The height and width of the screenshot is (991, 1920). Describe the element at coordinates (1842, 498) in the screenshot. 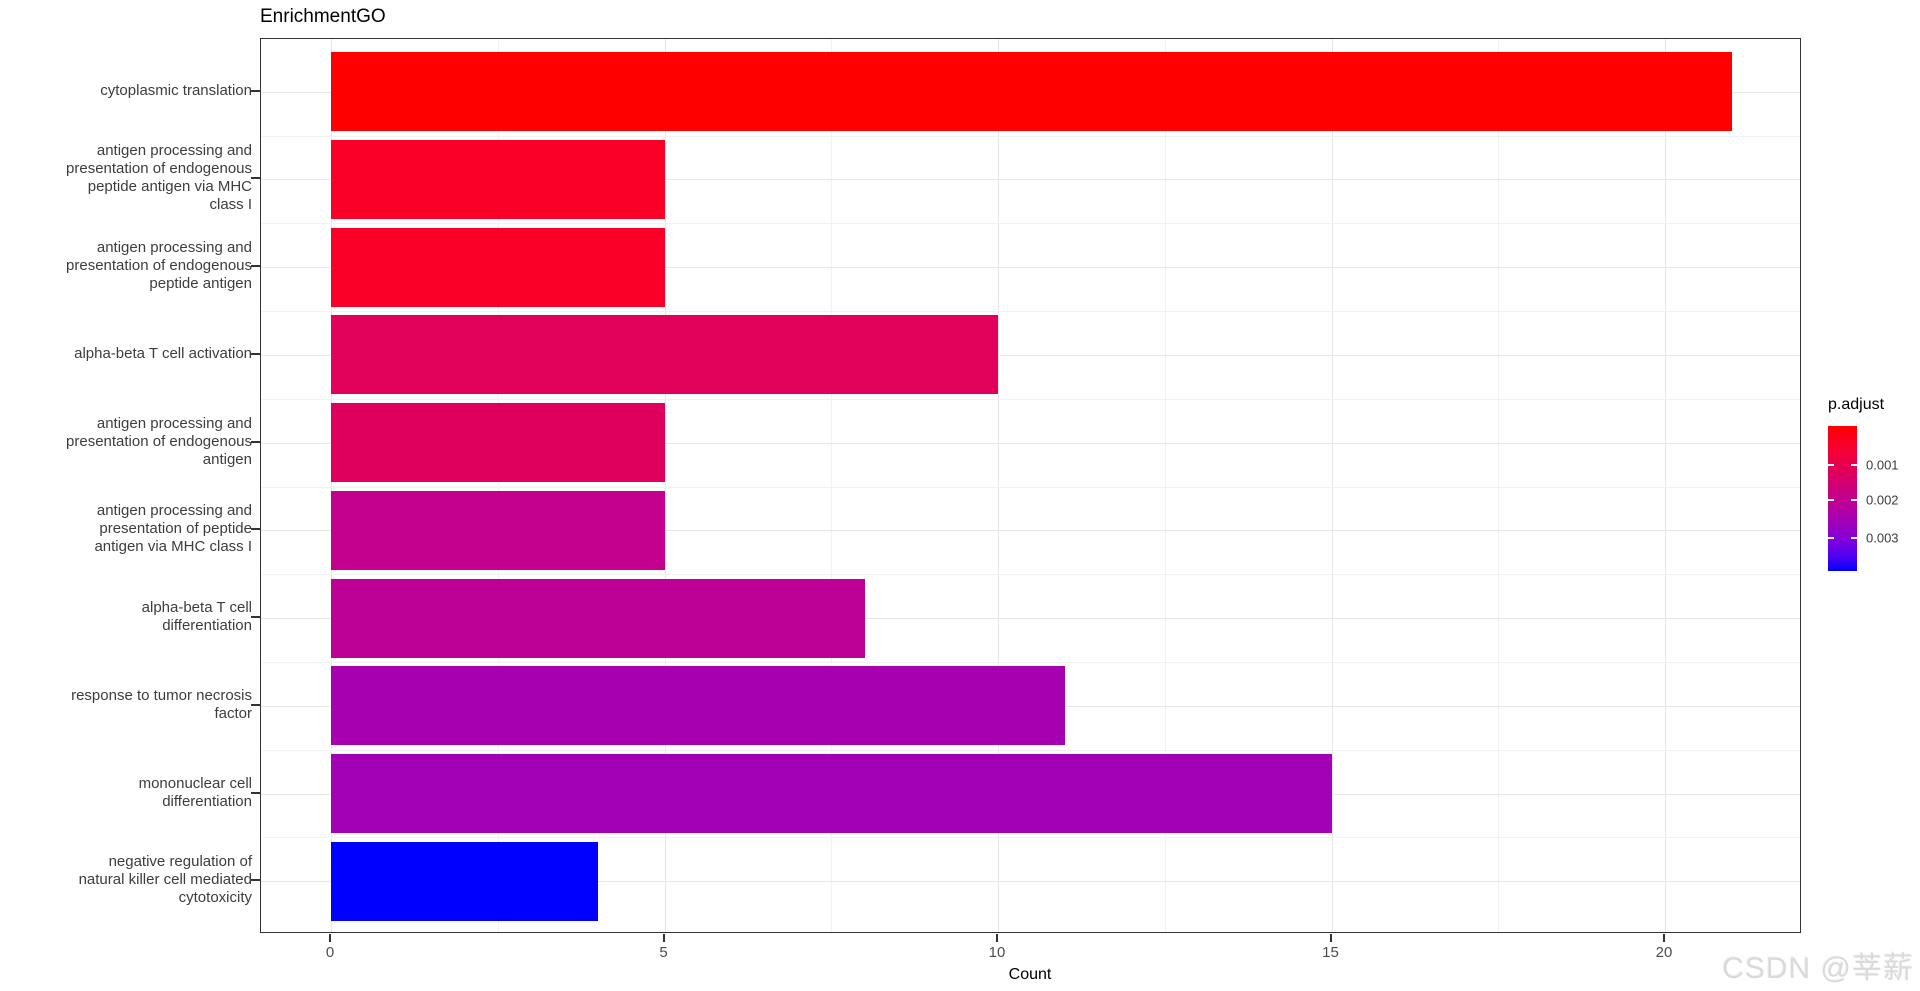

I see `colorbar-gradient` at that location.